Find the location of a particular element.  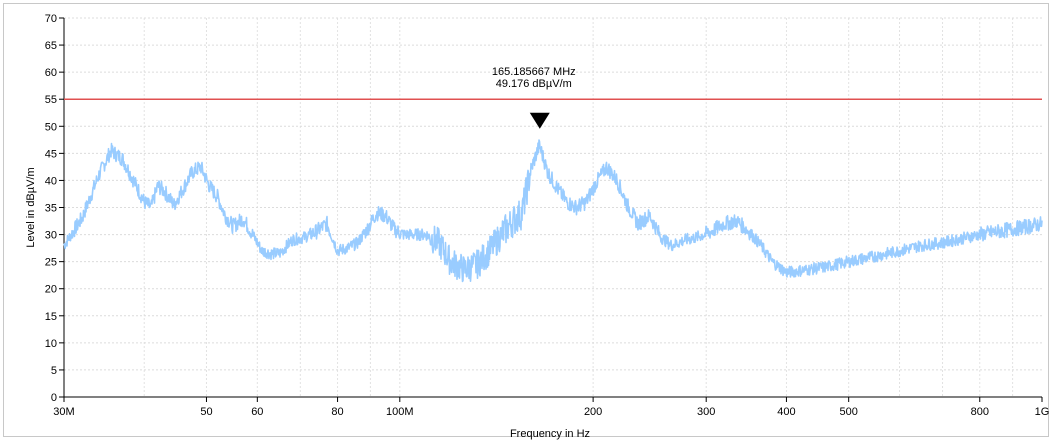

y-tick-label: 50 is located at coordinates (51, 127).